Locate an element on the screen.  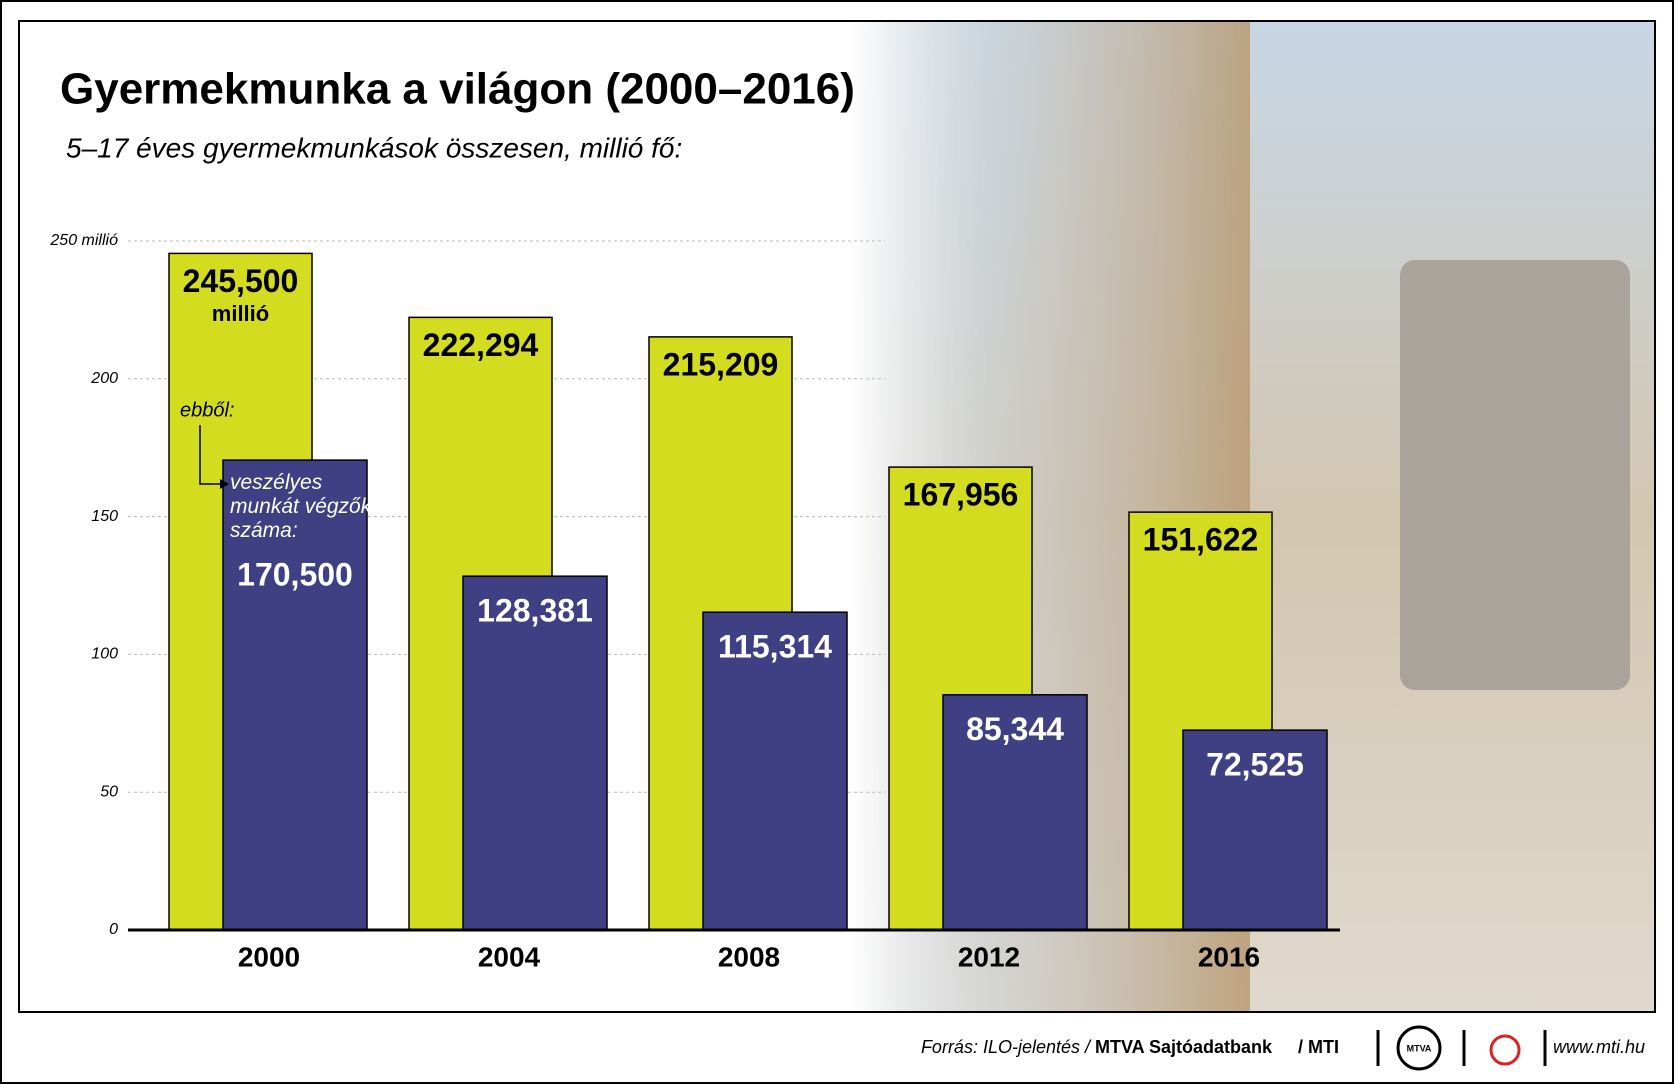
value-label: 167,956 is located at coordinates (961, 495).